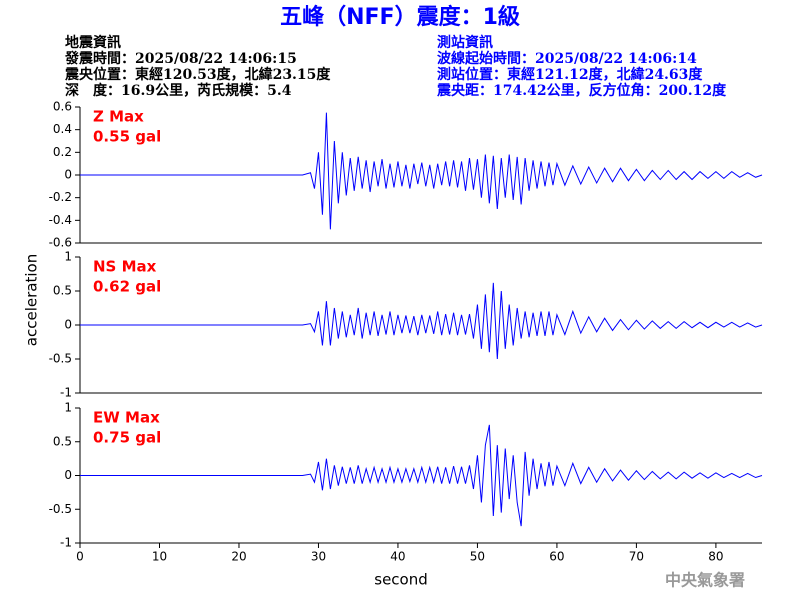  What do you see at coordinates (127, 137) in the screenshot?
I see `annotation: 0.55 gal` at bounding box center [127, 137].